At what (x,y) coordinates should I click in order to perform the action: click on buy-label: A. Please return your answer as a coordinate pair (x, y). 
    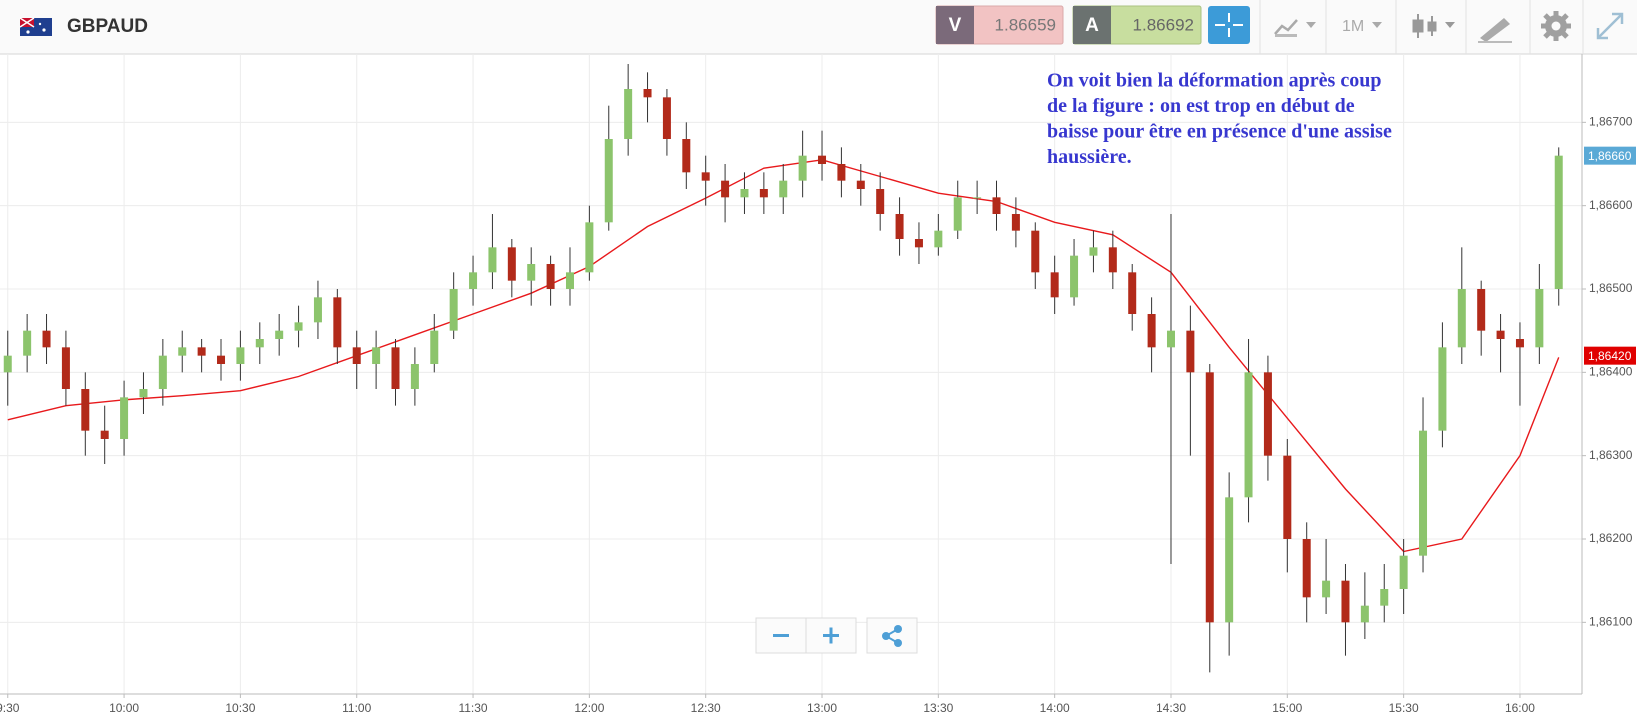
    Looking at the image, I should click on (1092, 25).